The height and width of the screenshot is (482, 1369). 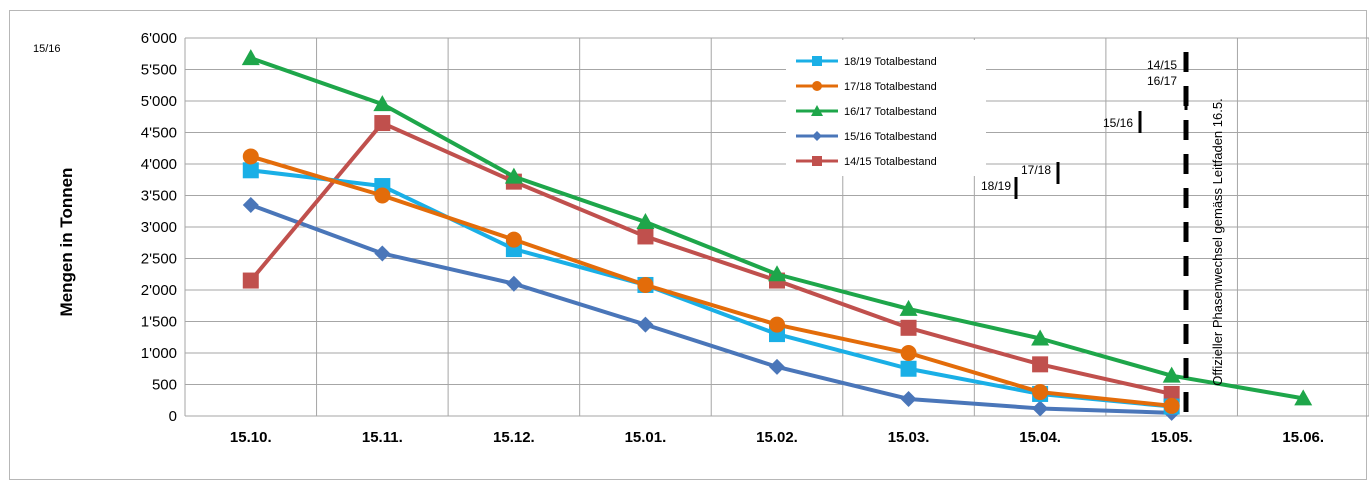 What do you see at coordinates (66, 242) in the screenshot?
I see `y-axis-title: Mengen in Tonnen` at bounding box center [66, 242].